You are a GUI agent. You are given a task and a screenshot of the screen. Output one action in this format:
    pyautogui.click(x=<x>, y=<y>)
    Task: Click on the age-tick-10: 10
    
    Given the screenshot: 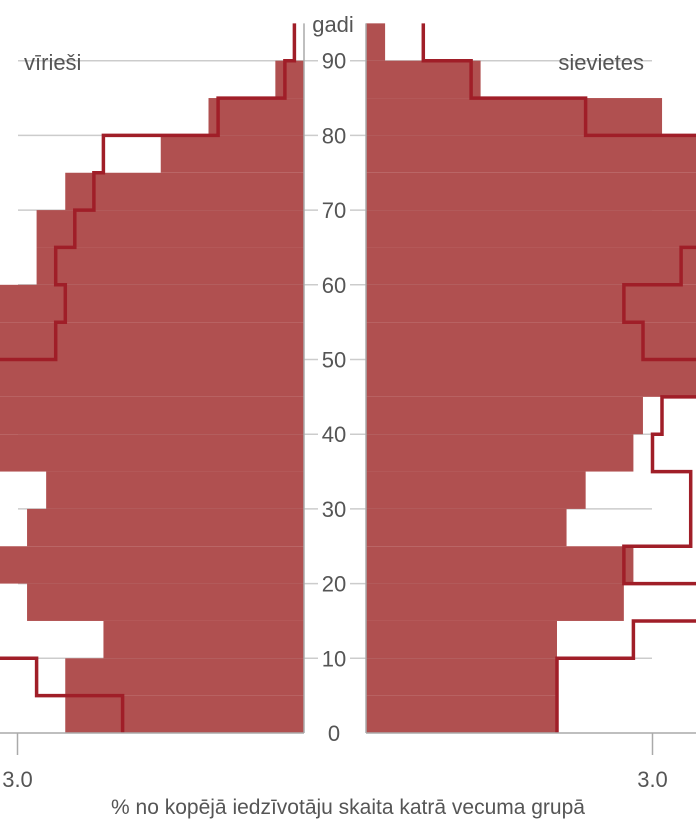 What is the action you would take?
    pyautogui.click(x=334, y=658)
    